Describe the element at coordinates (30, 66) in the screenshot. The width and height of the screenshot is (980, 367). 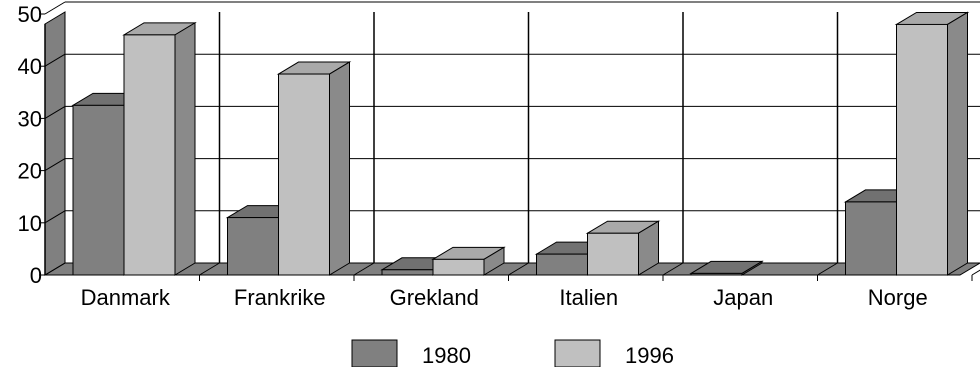
I see `y-tick-label: 40` at that location.